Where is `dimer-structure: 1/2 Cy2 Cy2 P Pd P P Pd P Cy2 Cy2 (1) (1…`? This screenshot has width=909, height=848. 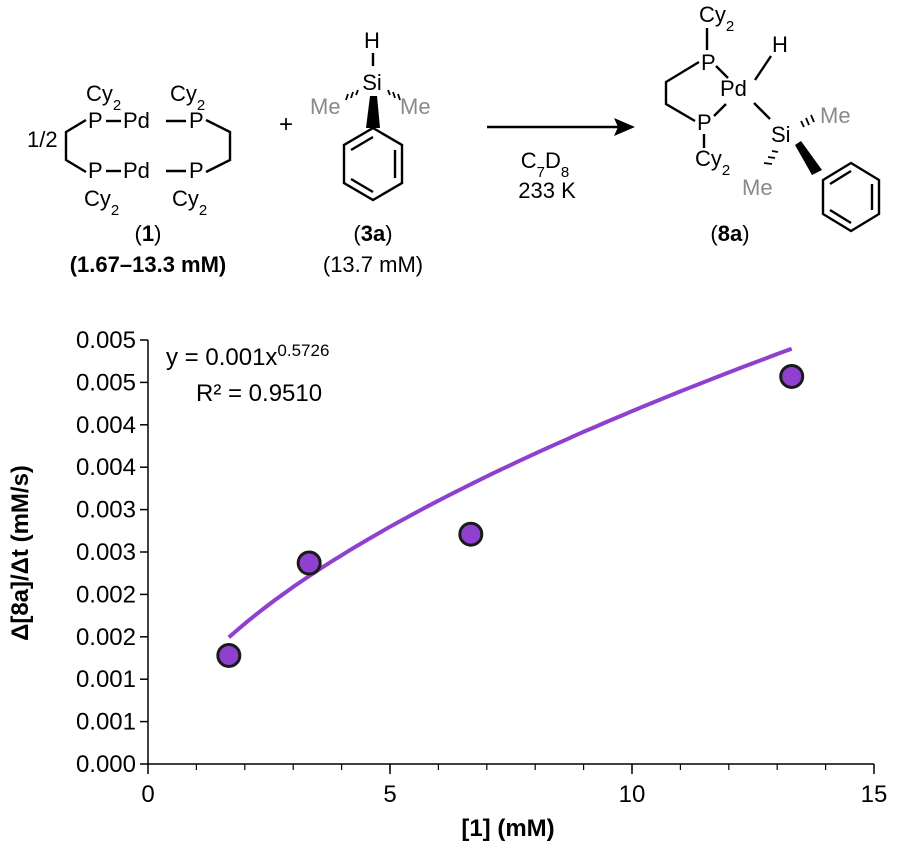 dimer-structure: 1/2 Cy2 Cy2 P Pd P P Pd P Cy2 Cy2 (1) (1… is located at coordinates (129, 179).